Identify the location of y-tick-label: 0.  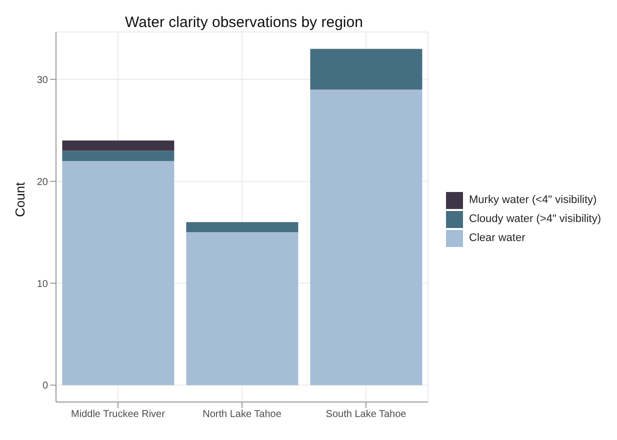
(45, 386).